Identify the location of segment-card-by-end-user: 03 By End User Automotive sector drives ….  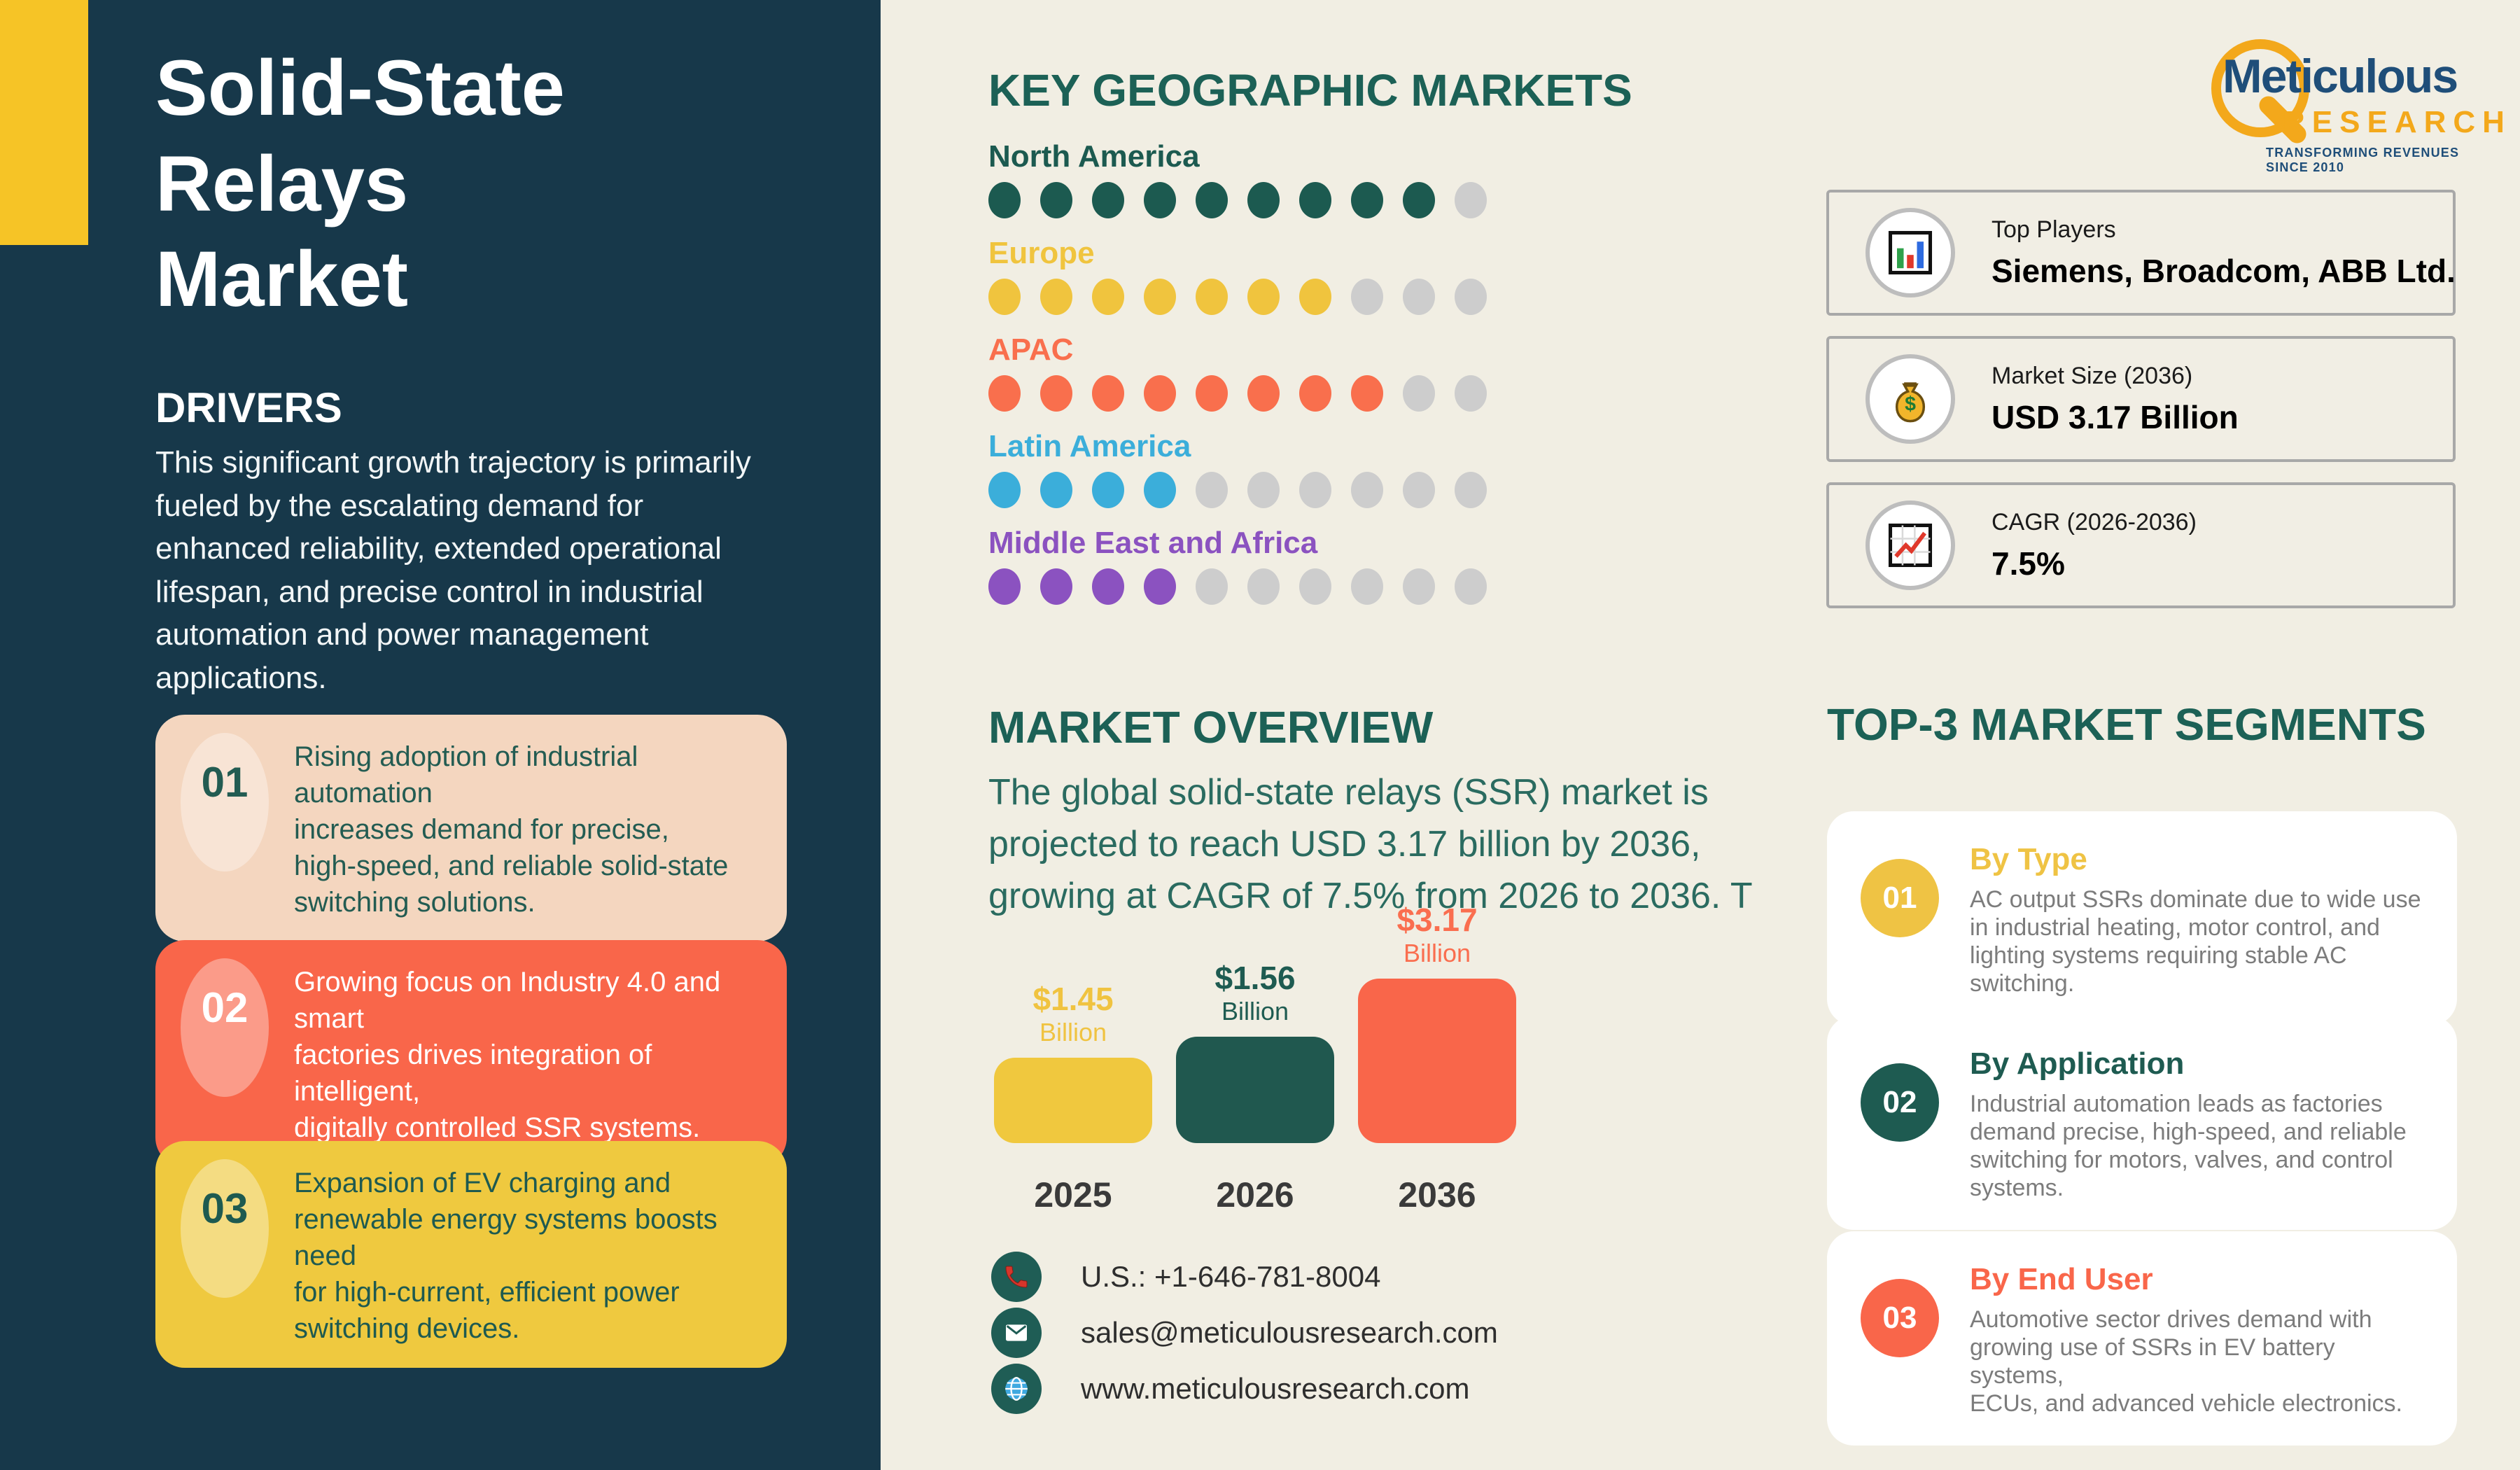
(2142, 1338).